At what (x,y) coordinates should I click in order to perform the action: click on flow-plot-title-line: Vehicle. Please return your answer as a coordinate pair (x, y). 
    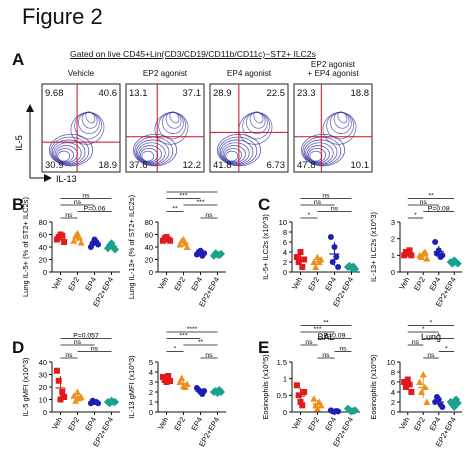
    Looking at the image, I should click on (81, 73).